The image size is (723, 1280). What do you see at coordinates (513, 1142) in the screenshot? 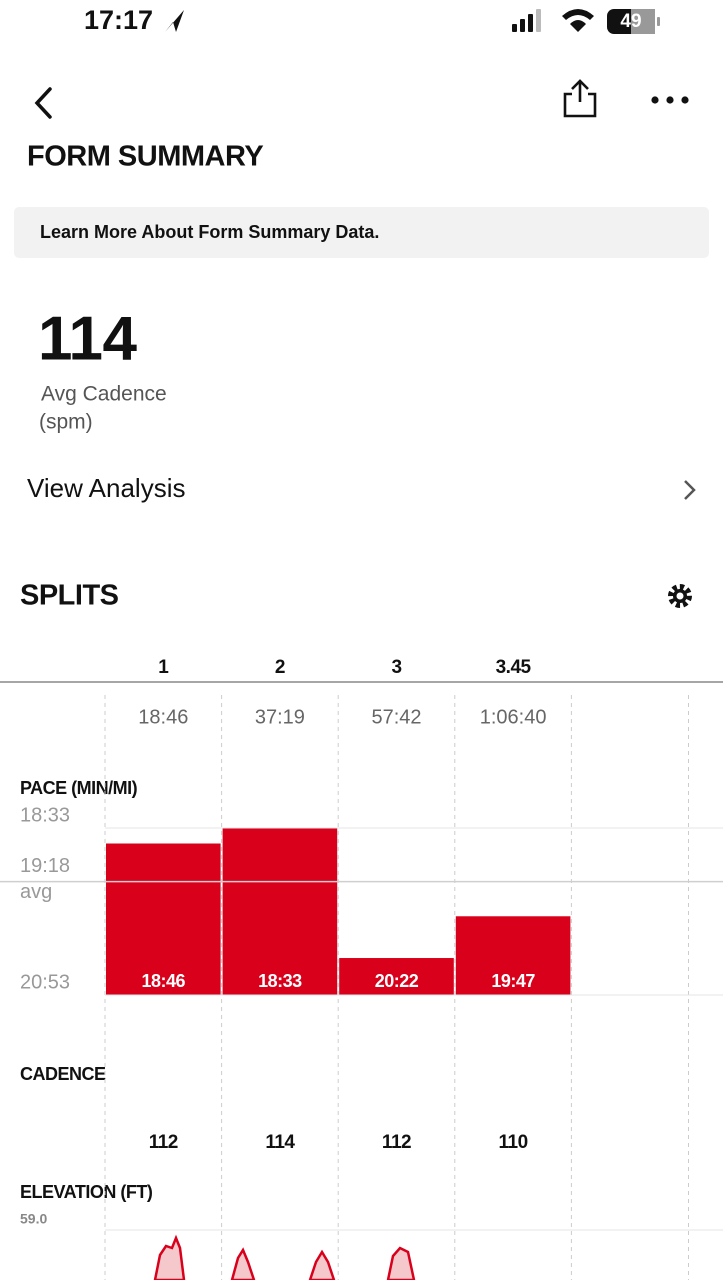
I see `cadence-value: 110` at bounding box center [513, 1142].